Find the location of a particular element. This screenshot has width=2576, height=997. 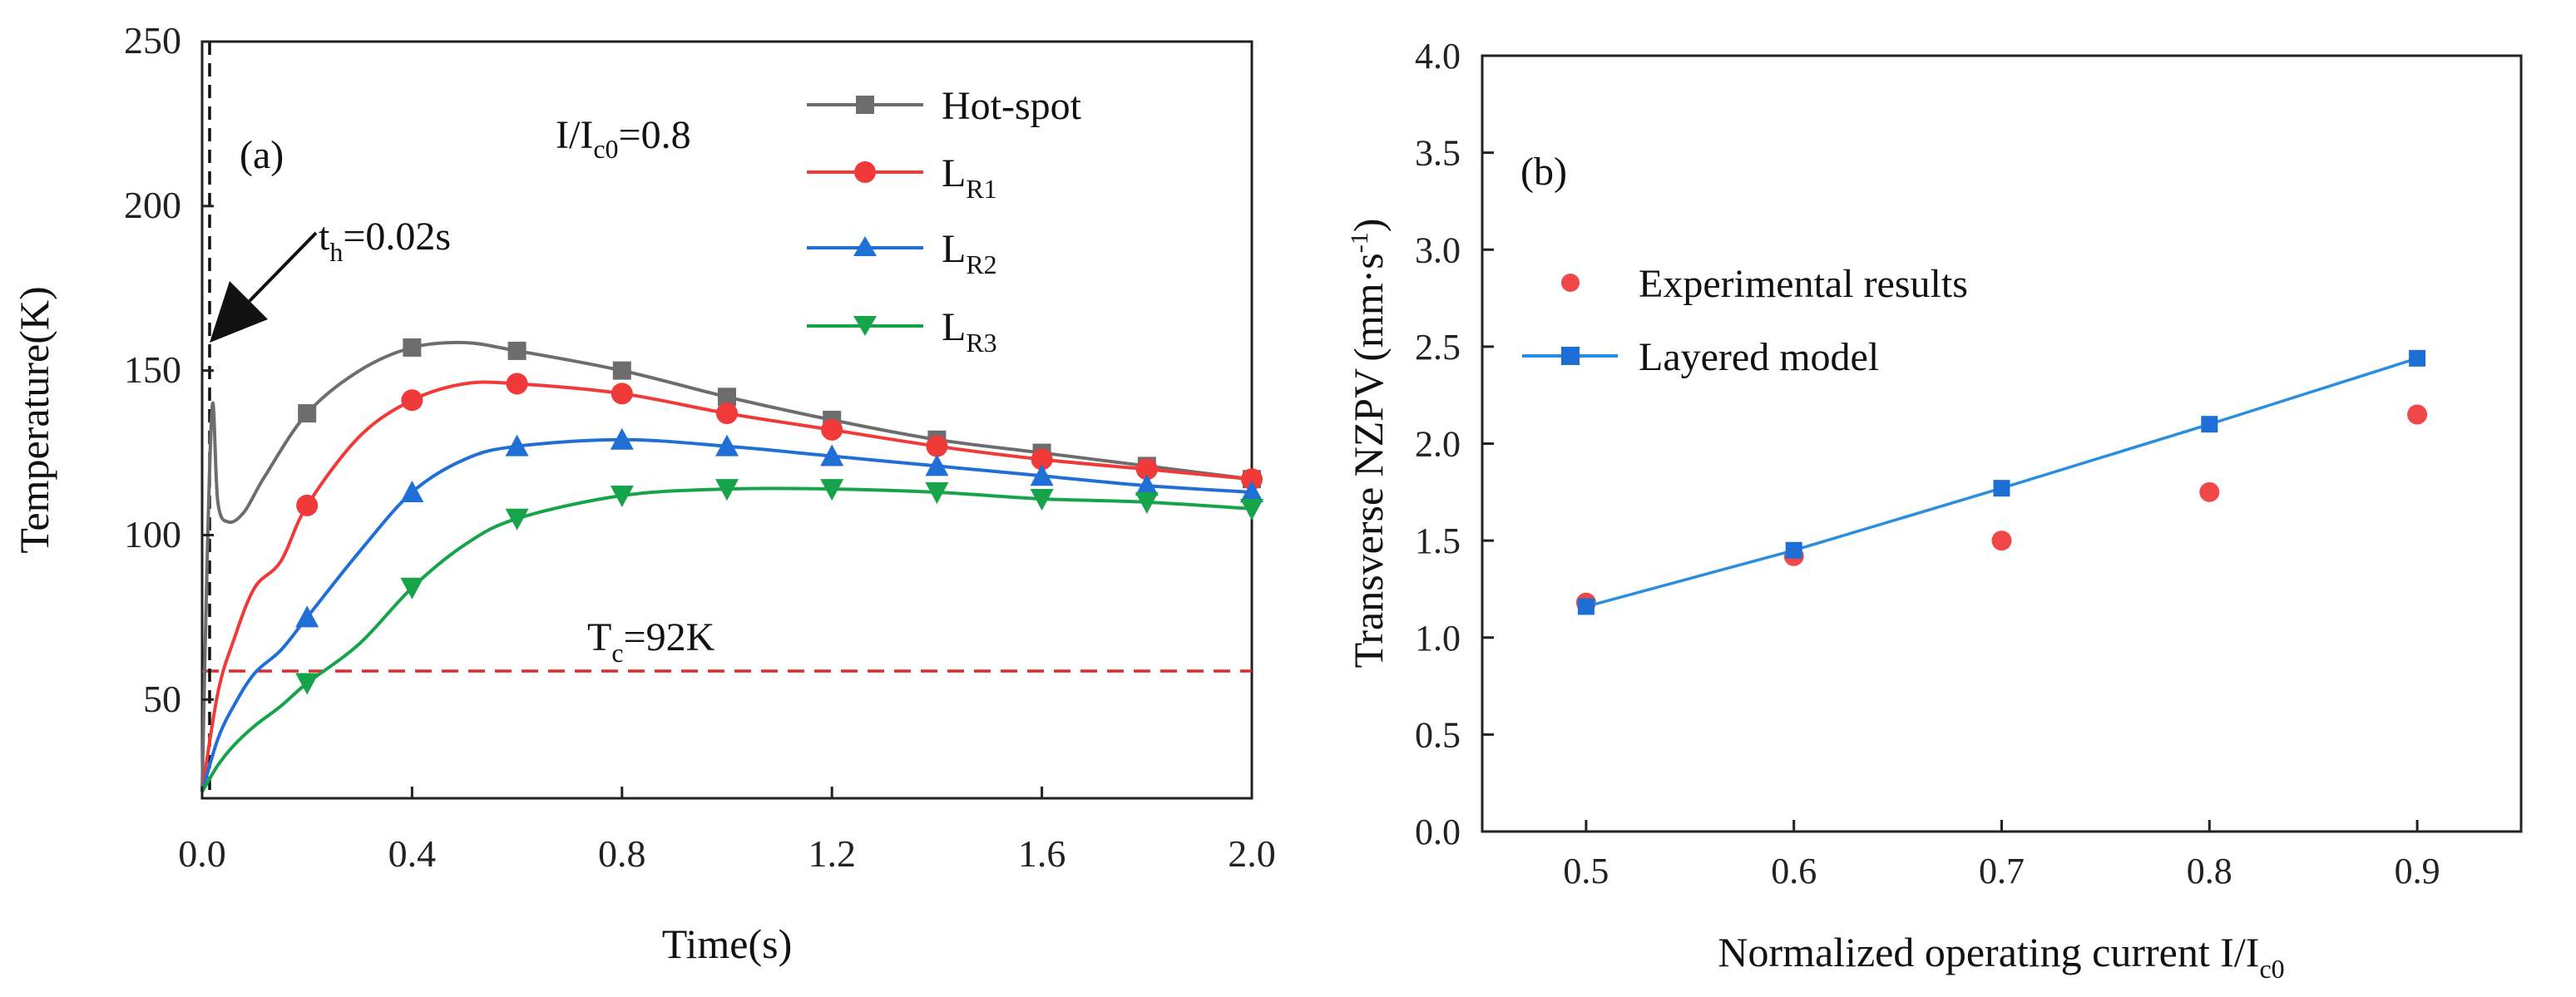

tc-sub: c is located at coordinates (617, 653).